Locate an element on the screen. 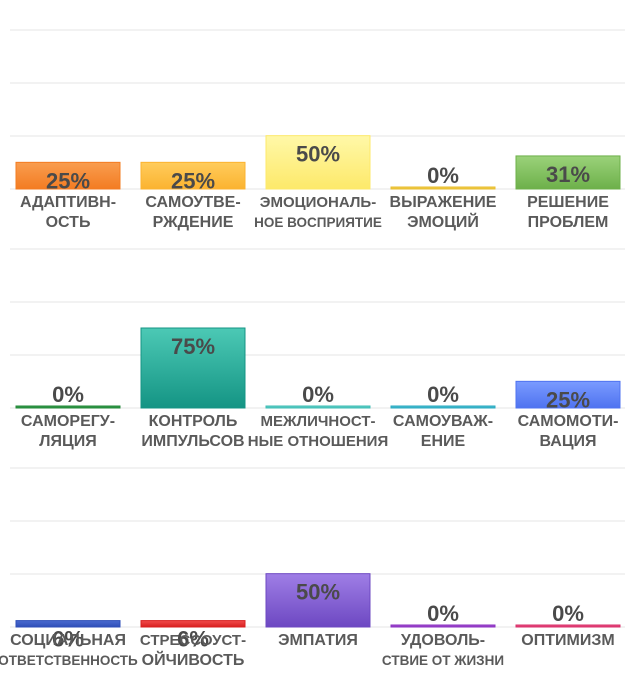 Image resolution: width=635 pixels, height=690 pixels. category-label: ИМПУЛЬСОВ is located at coordinates (192, 441).